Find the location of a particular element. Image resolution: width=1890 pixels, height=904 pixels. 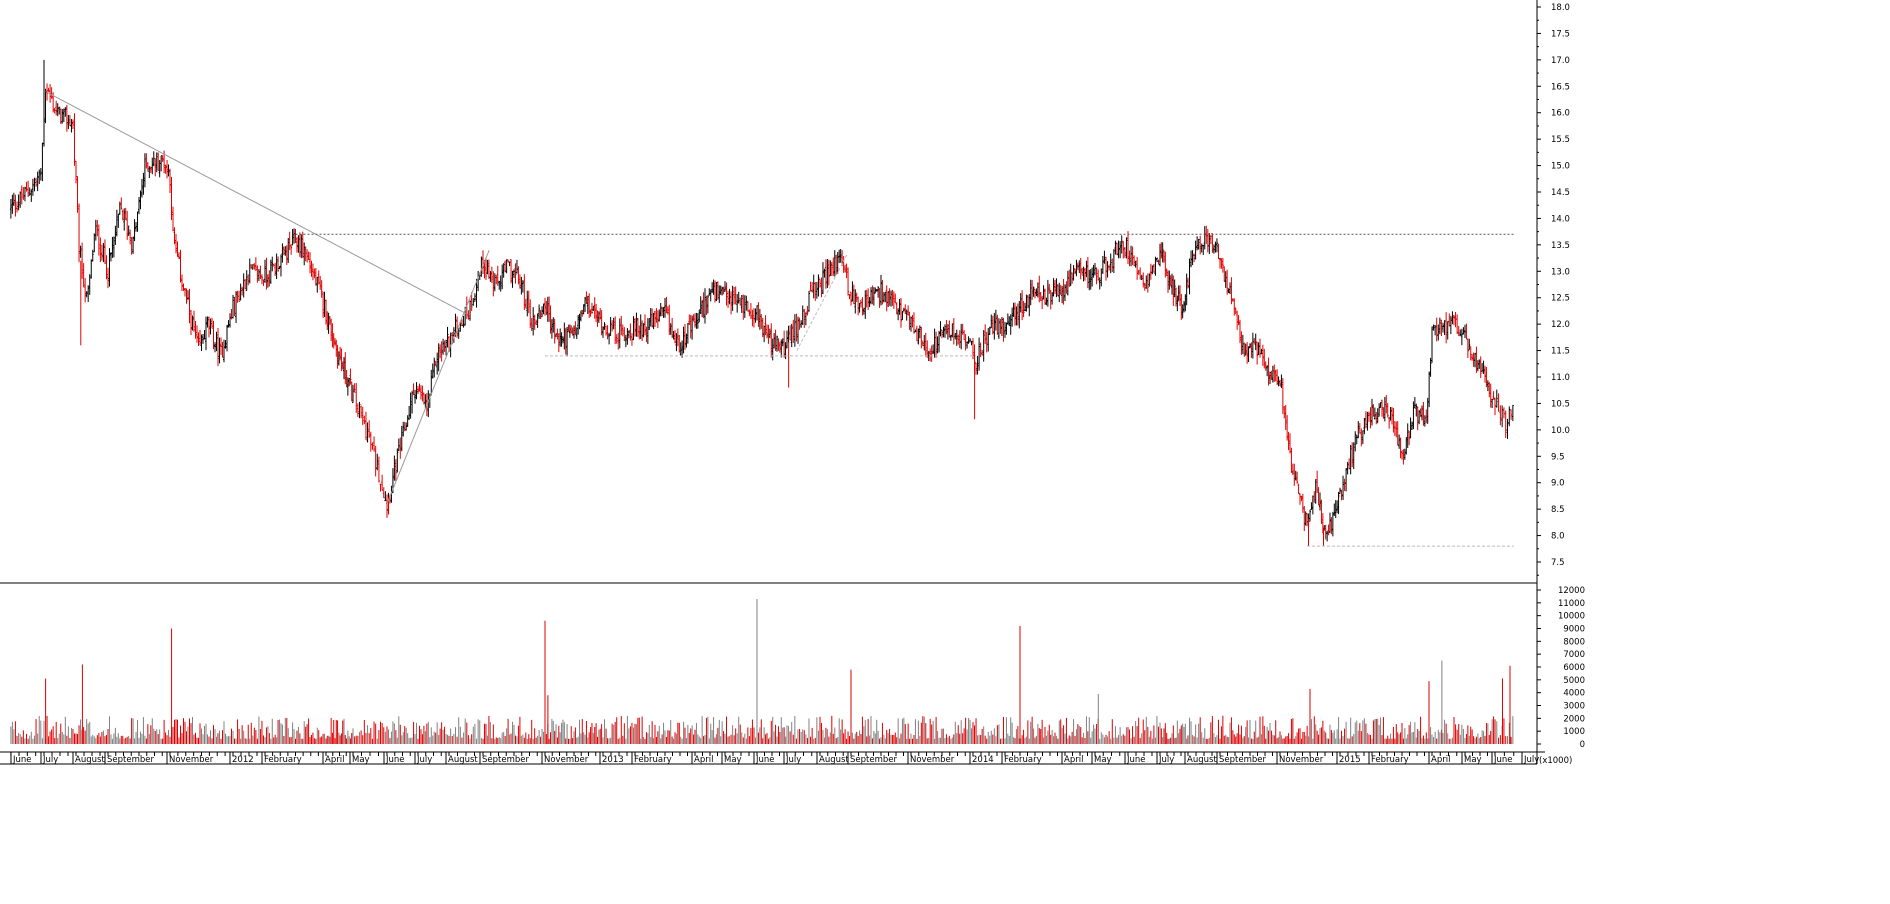

volume-y-tick-label: 2000 is located at coordinates (1574, 719).